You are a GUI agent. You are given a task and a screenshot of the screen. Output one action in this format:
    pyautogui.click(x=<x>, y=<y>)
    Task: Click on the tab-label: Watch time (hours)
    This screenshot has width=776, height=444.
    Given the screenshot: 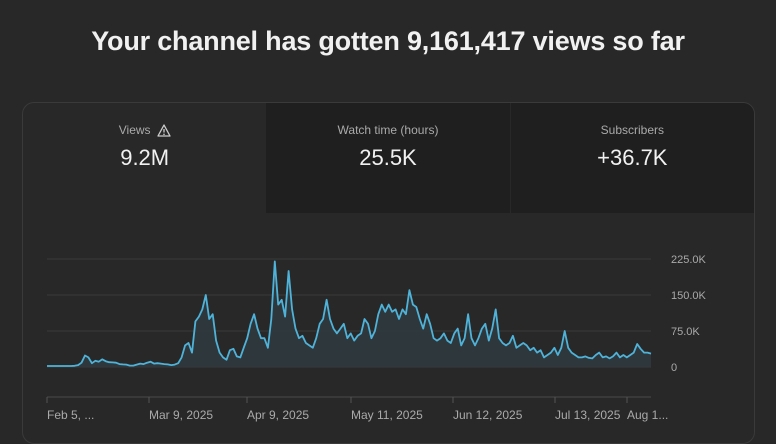 What is the action you would take?
    pyautogui.click(x=388, y=130)
    